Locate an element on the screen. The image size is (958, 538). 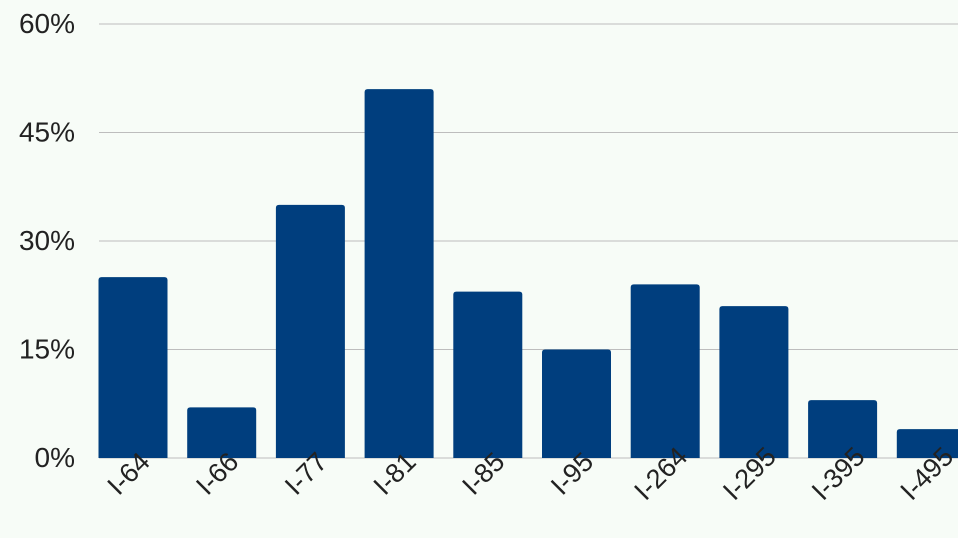
y-tick-label: 60% is located at coordinates (47, 23).